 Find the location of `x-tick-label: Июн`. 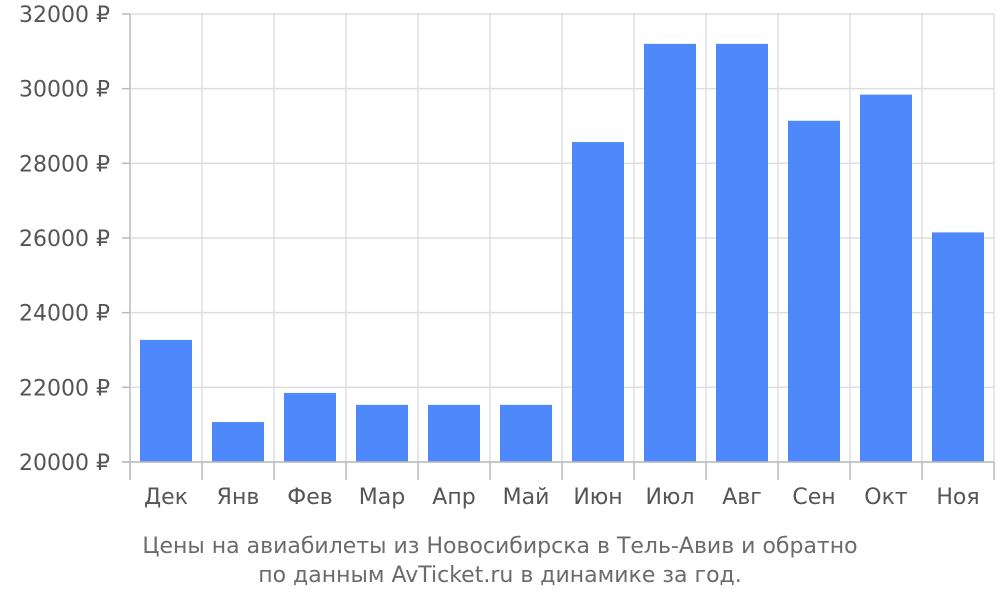

x-tick-label: Июн is located at coordinates (597, 497).